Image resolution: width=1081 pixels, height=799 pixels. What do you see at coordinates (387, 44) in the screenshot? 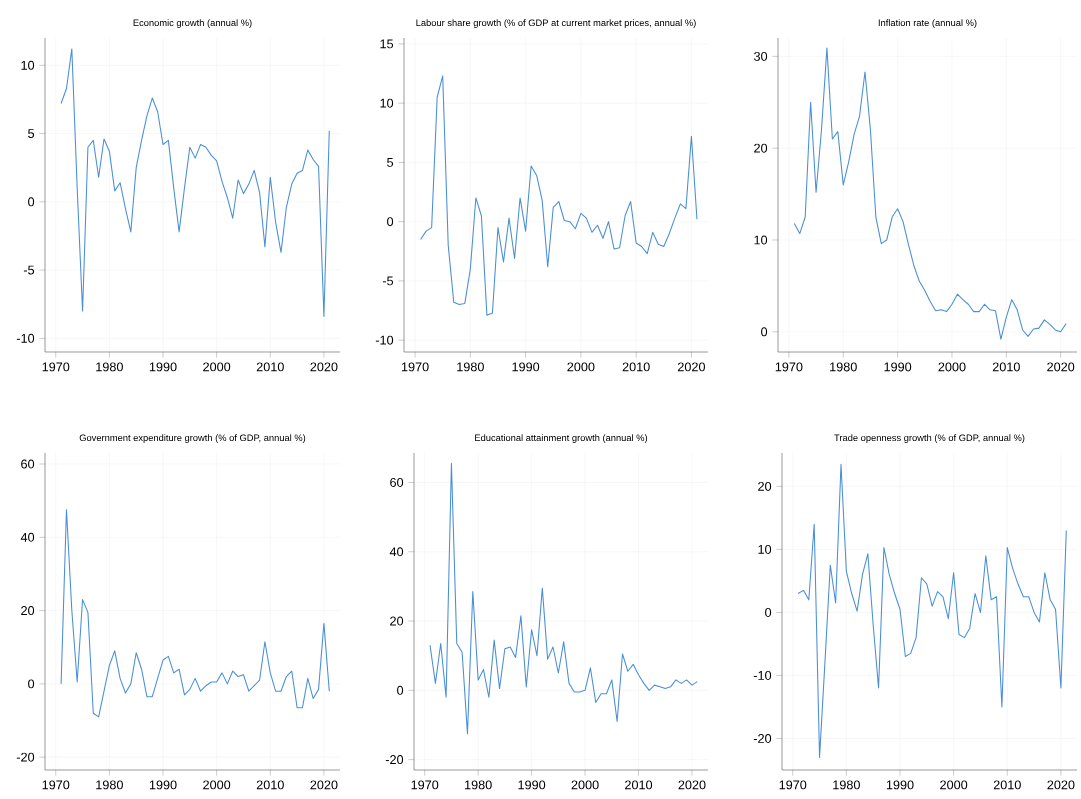
I see `y-tick-label: 15` at bounding box center [387, 44].